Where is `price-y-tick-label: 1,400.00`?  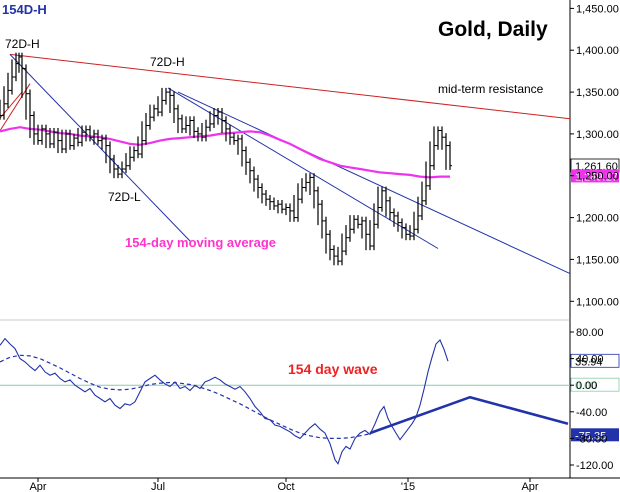
price-y-tick-label: 1,400.00 is located at coordinates (597, 51).